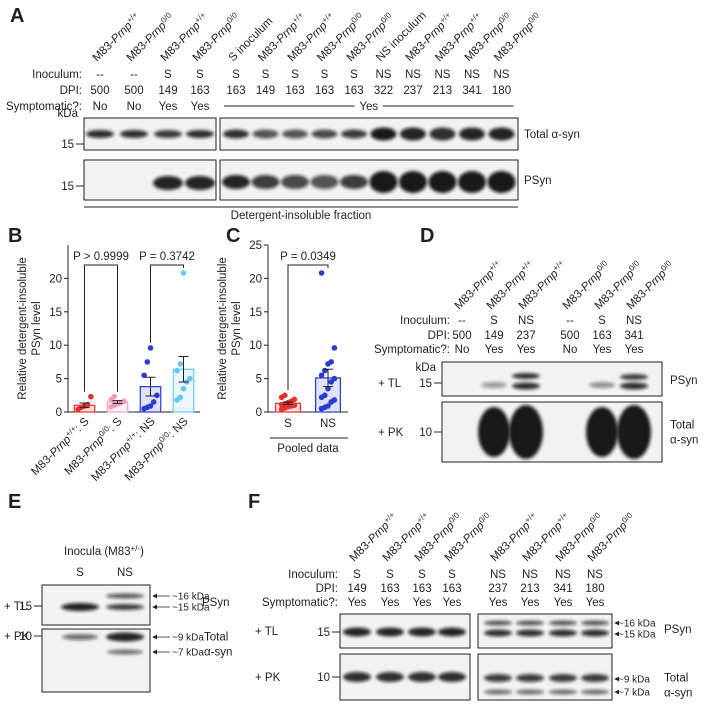 This screenshot has width=704, height=704. What do you see at coordinates (525, 336) in the screenshot?
I see `row-value: 237` at bounding box center [525, 336].